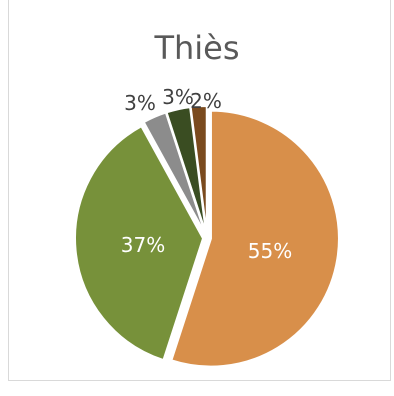 Image resolution: width=394 pixels, height=396 pixels. I want to click on pie-slice, so click(198, 170).